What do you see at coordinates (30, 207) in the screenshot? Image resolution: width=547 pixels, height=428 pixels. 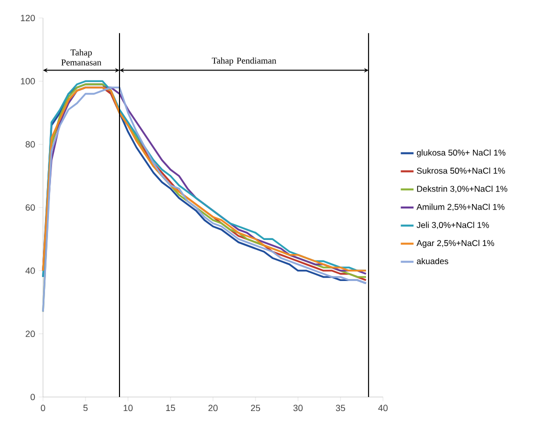 I see `y-tick-label: 60` at bounding box center [30, 207].